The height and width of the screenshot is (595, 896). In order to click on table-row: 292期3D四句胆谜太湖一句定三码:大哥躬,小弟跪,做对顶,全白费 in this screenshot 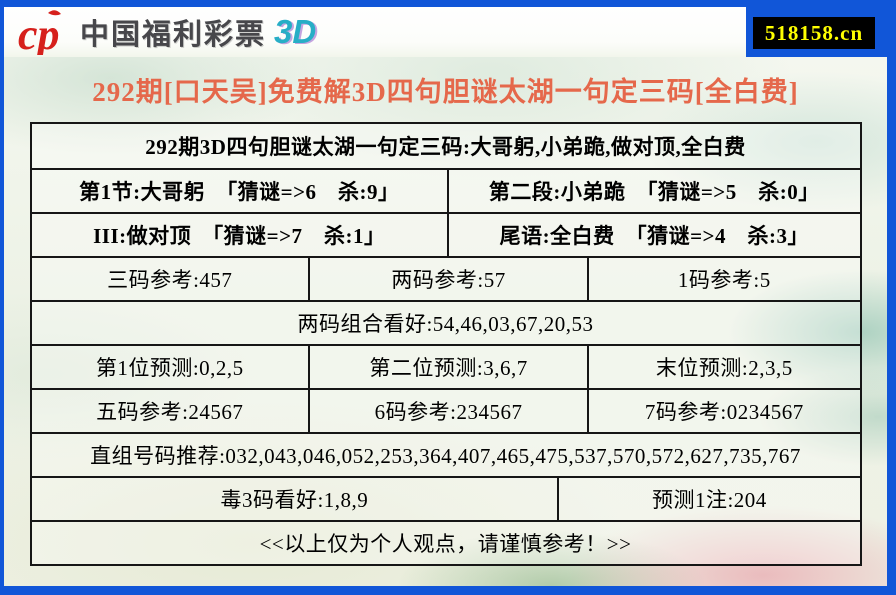, I will do `click(446, 146)`.